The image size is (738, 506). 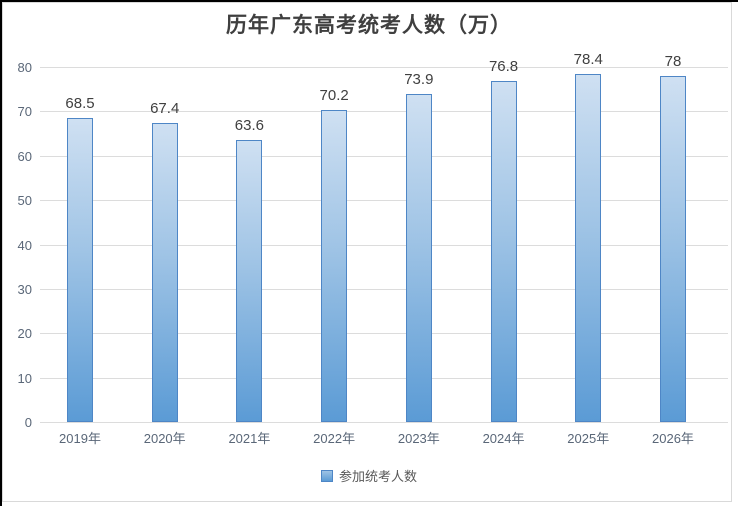 What do you see at coordinates (419, 80) in the screenshot?
I see `value-label: 73.9` at bounding box center [419, 80].